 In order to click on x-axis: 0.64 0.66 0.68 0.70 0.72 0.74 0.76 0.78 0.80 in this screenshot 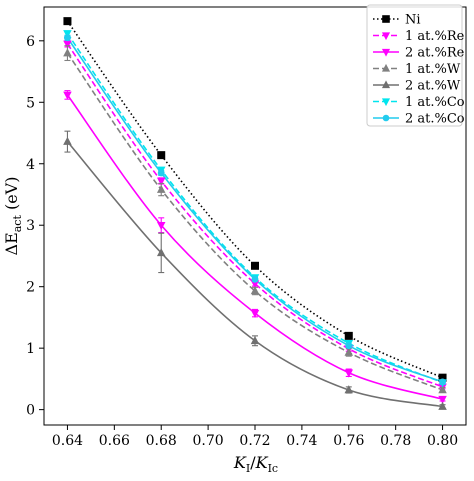, I will do `click(255, 437)`.